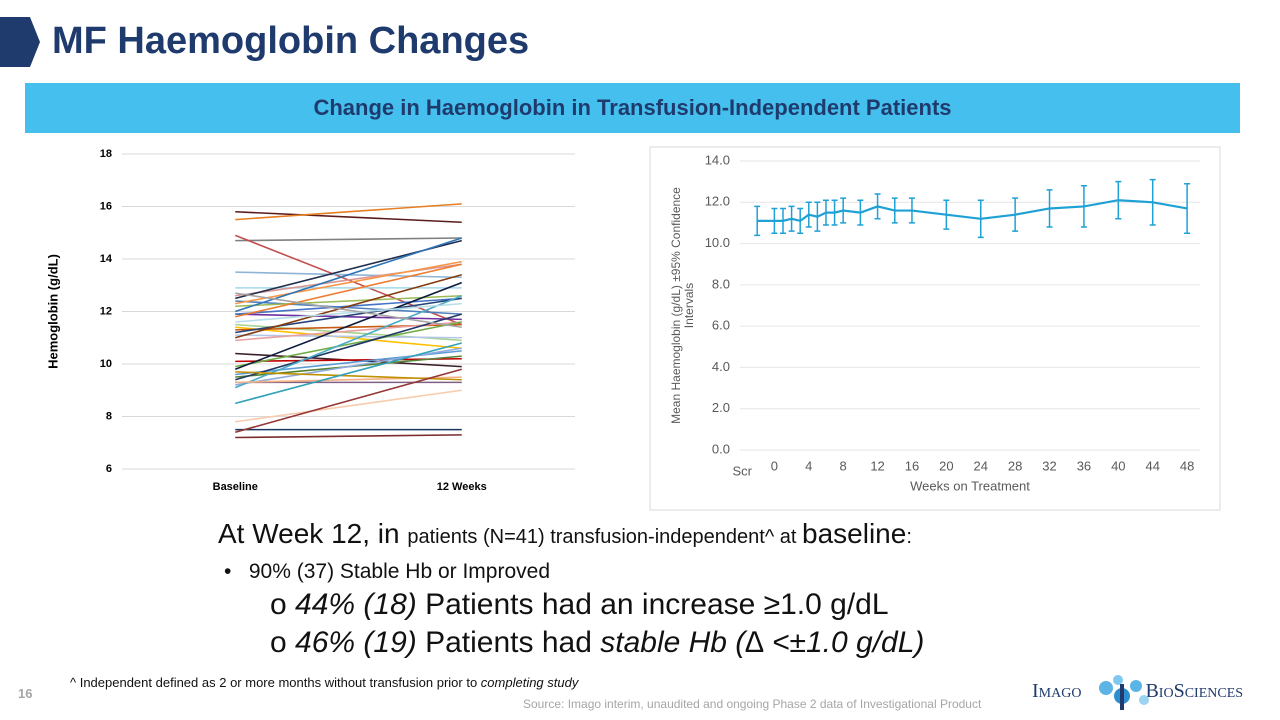 The width and height of the screenshot is (1280, 720). Describe the element at coordinates (912, 465) in the screenshot. I see `x-tick-label: 16` at that location.